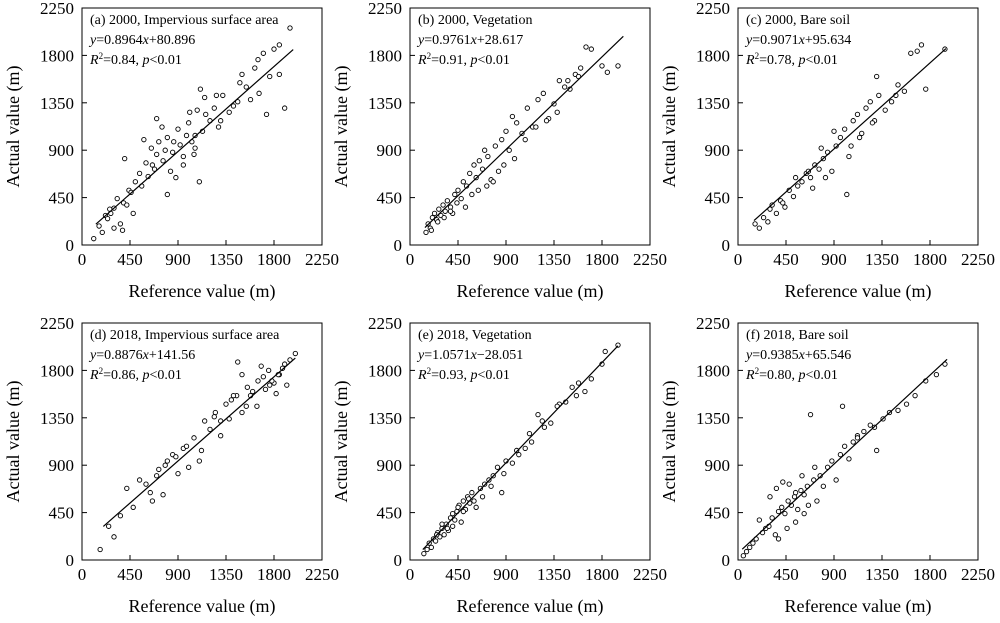 The image size is (1000, 623). What do you see at coordinates (524, 132) in the screenshot?
I see `regression-line` at bounding box center [524, 132].